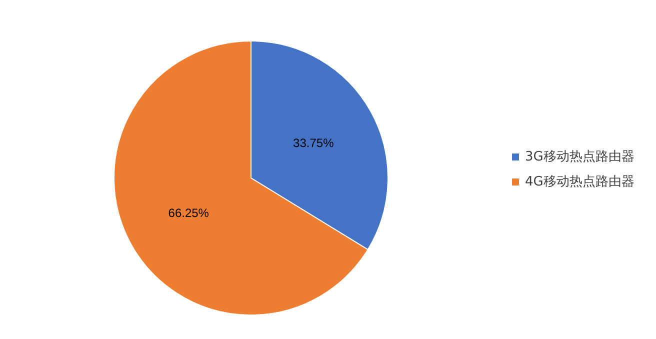 This screenshot has width=656, height=339. Describe the element at coordinates (579, 157) in the screenshot. I see `legend-label: 3G移动热点路由器` at that location.